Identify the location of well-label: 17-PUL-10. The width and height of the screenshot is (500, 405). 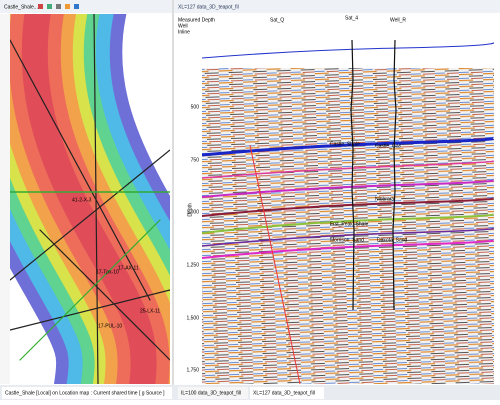
(110, 326).